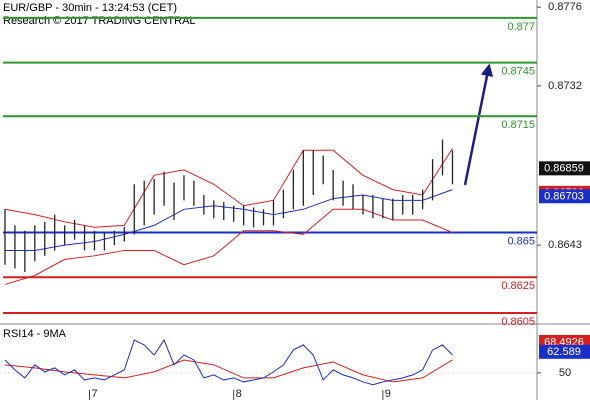 The width and height of the screenshot is (590, 400). Describe the element at coordinates (521, 27) in the screenshot. I see `level-label: 0.877` at that location.